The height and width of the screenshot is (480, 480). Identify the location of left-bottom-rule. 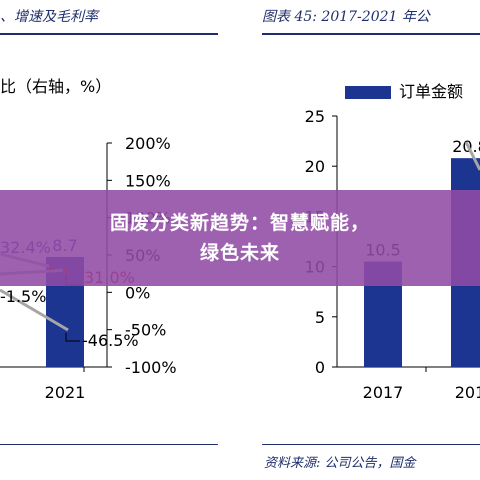
(109, 444).